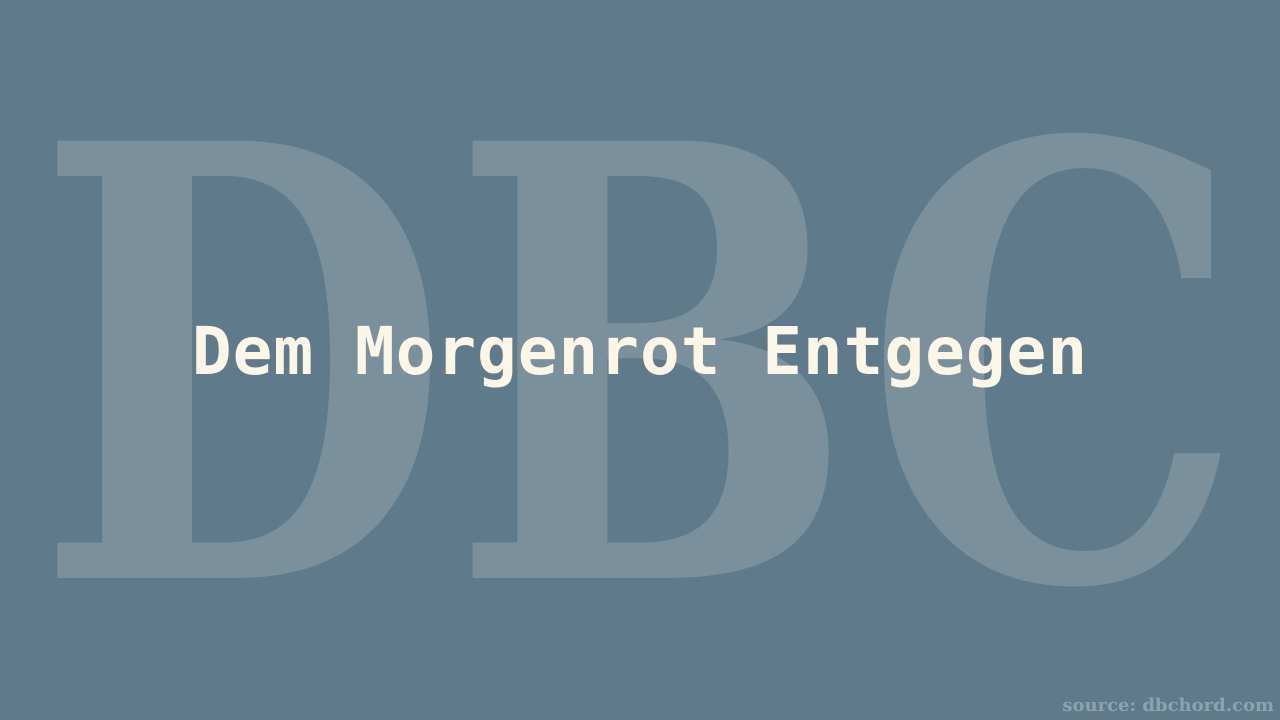 This screenshot has width=1280, height=720. Describe the element at coordinates (1168, 705) in the screenshot. I see `source-credit: source: dbchord.com` at that location.